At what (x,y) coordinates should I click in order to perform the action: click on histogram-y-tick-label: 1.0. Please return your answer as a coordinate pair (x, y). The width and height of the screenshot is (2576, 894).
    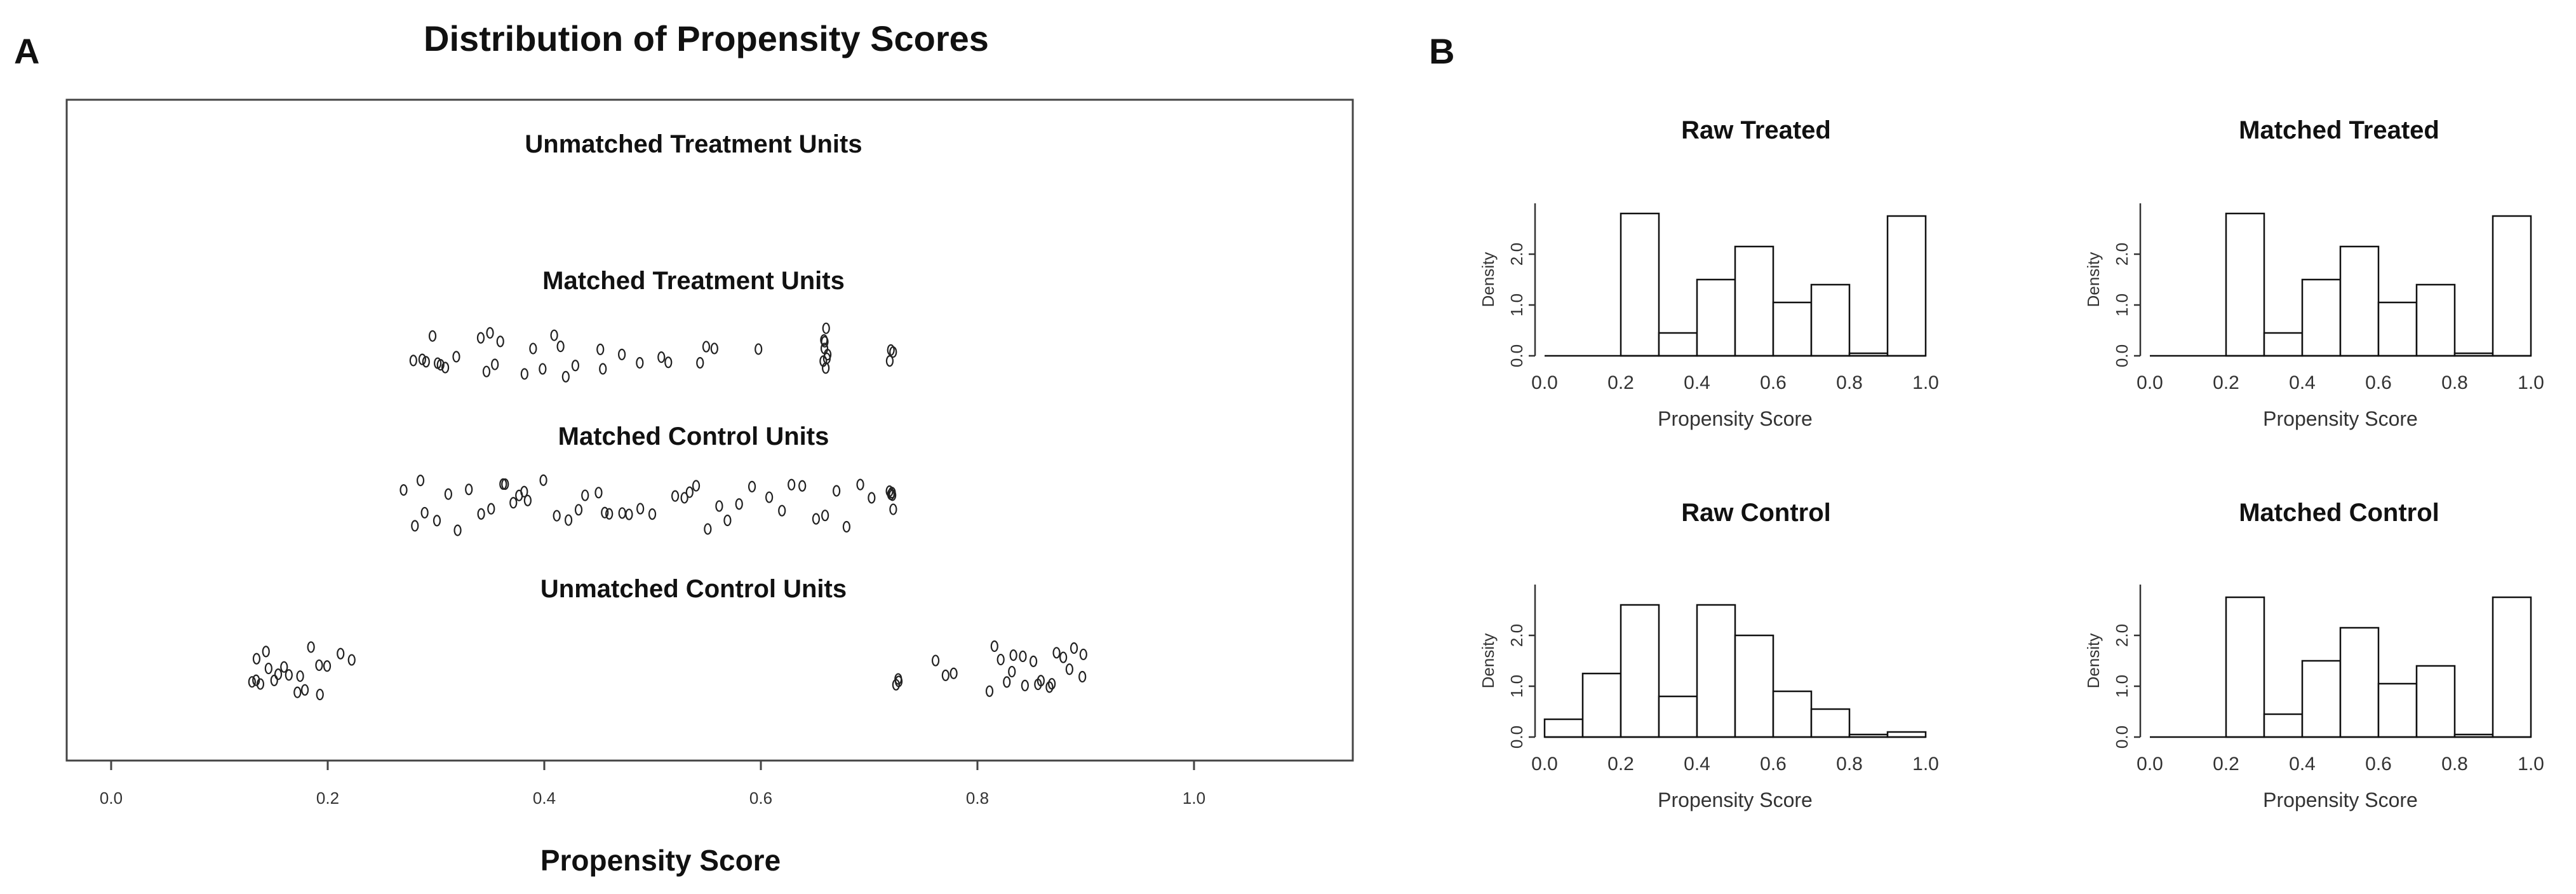
    Looking at the image, I should click on (1516, 305).